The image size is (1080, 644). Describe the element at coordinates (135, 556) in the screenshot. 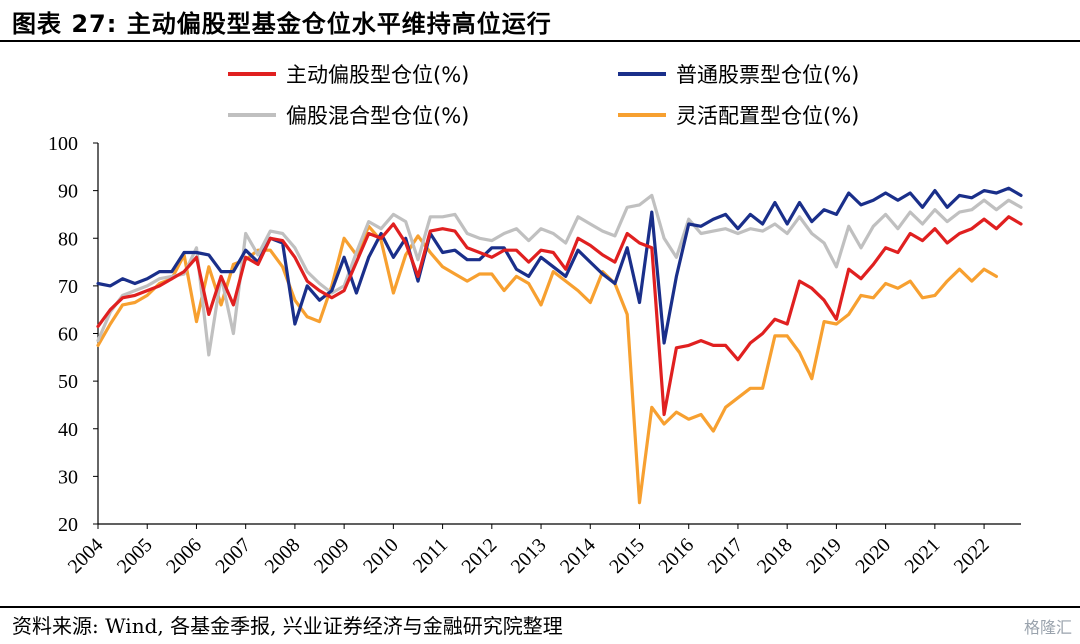

I see `x-tick-label: 2005` at that location.